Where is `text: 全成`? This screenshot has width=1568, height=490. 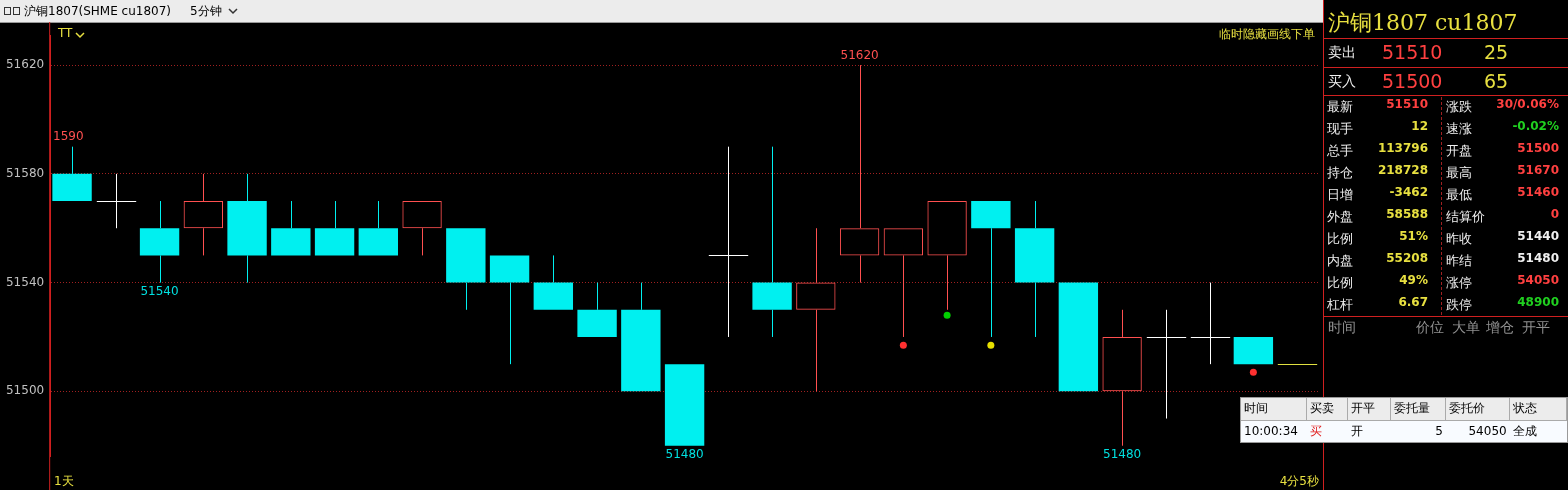 text: 全成 is located at coordinates (1524, 430).